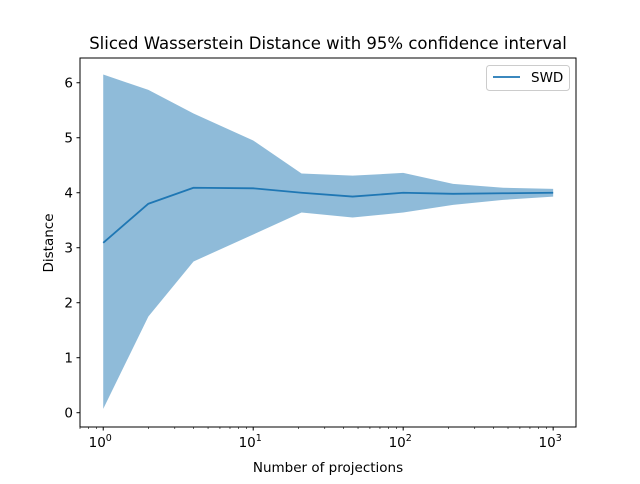  Describe the element at coordinates (528, 78) in the screenshot. I see `legend: SWD` at that location.